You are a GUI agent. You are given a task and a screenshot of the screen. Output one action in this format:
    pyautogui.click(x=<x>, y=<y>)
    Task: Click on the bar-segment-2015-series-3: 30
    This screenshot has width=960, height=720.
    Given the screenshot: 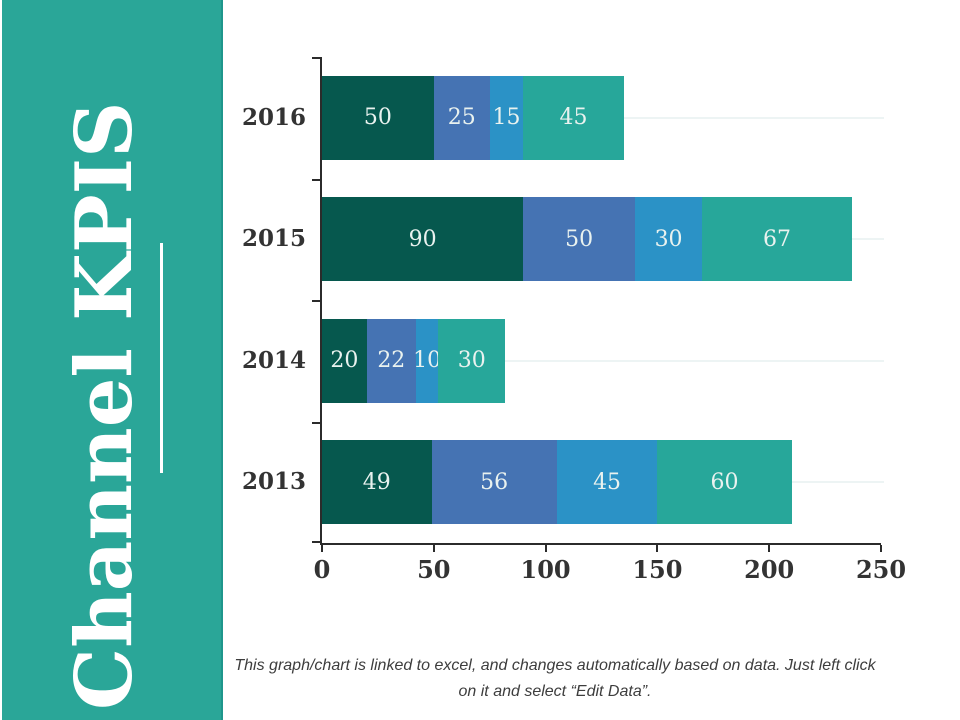 What is the action you would take?
    pyautogui.click(x=669, y=239)
    